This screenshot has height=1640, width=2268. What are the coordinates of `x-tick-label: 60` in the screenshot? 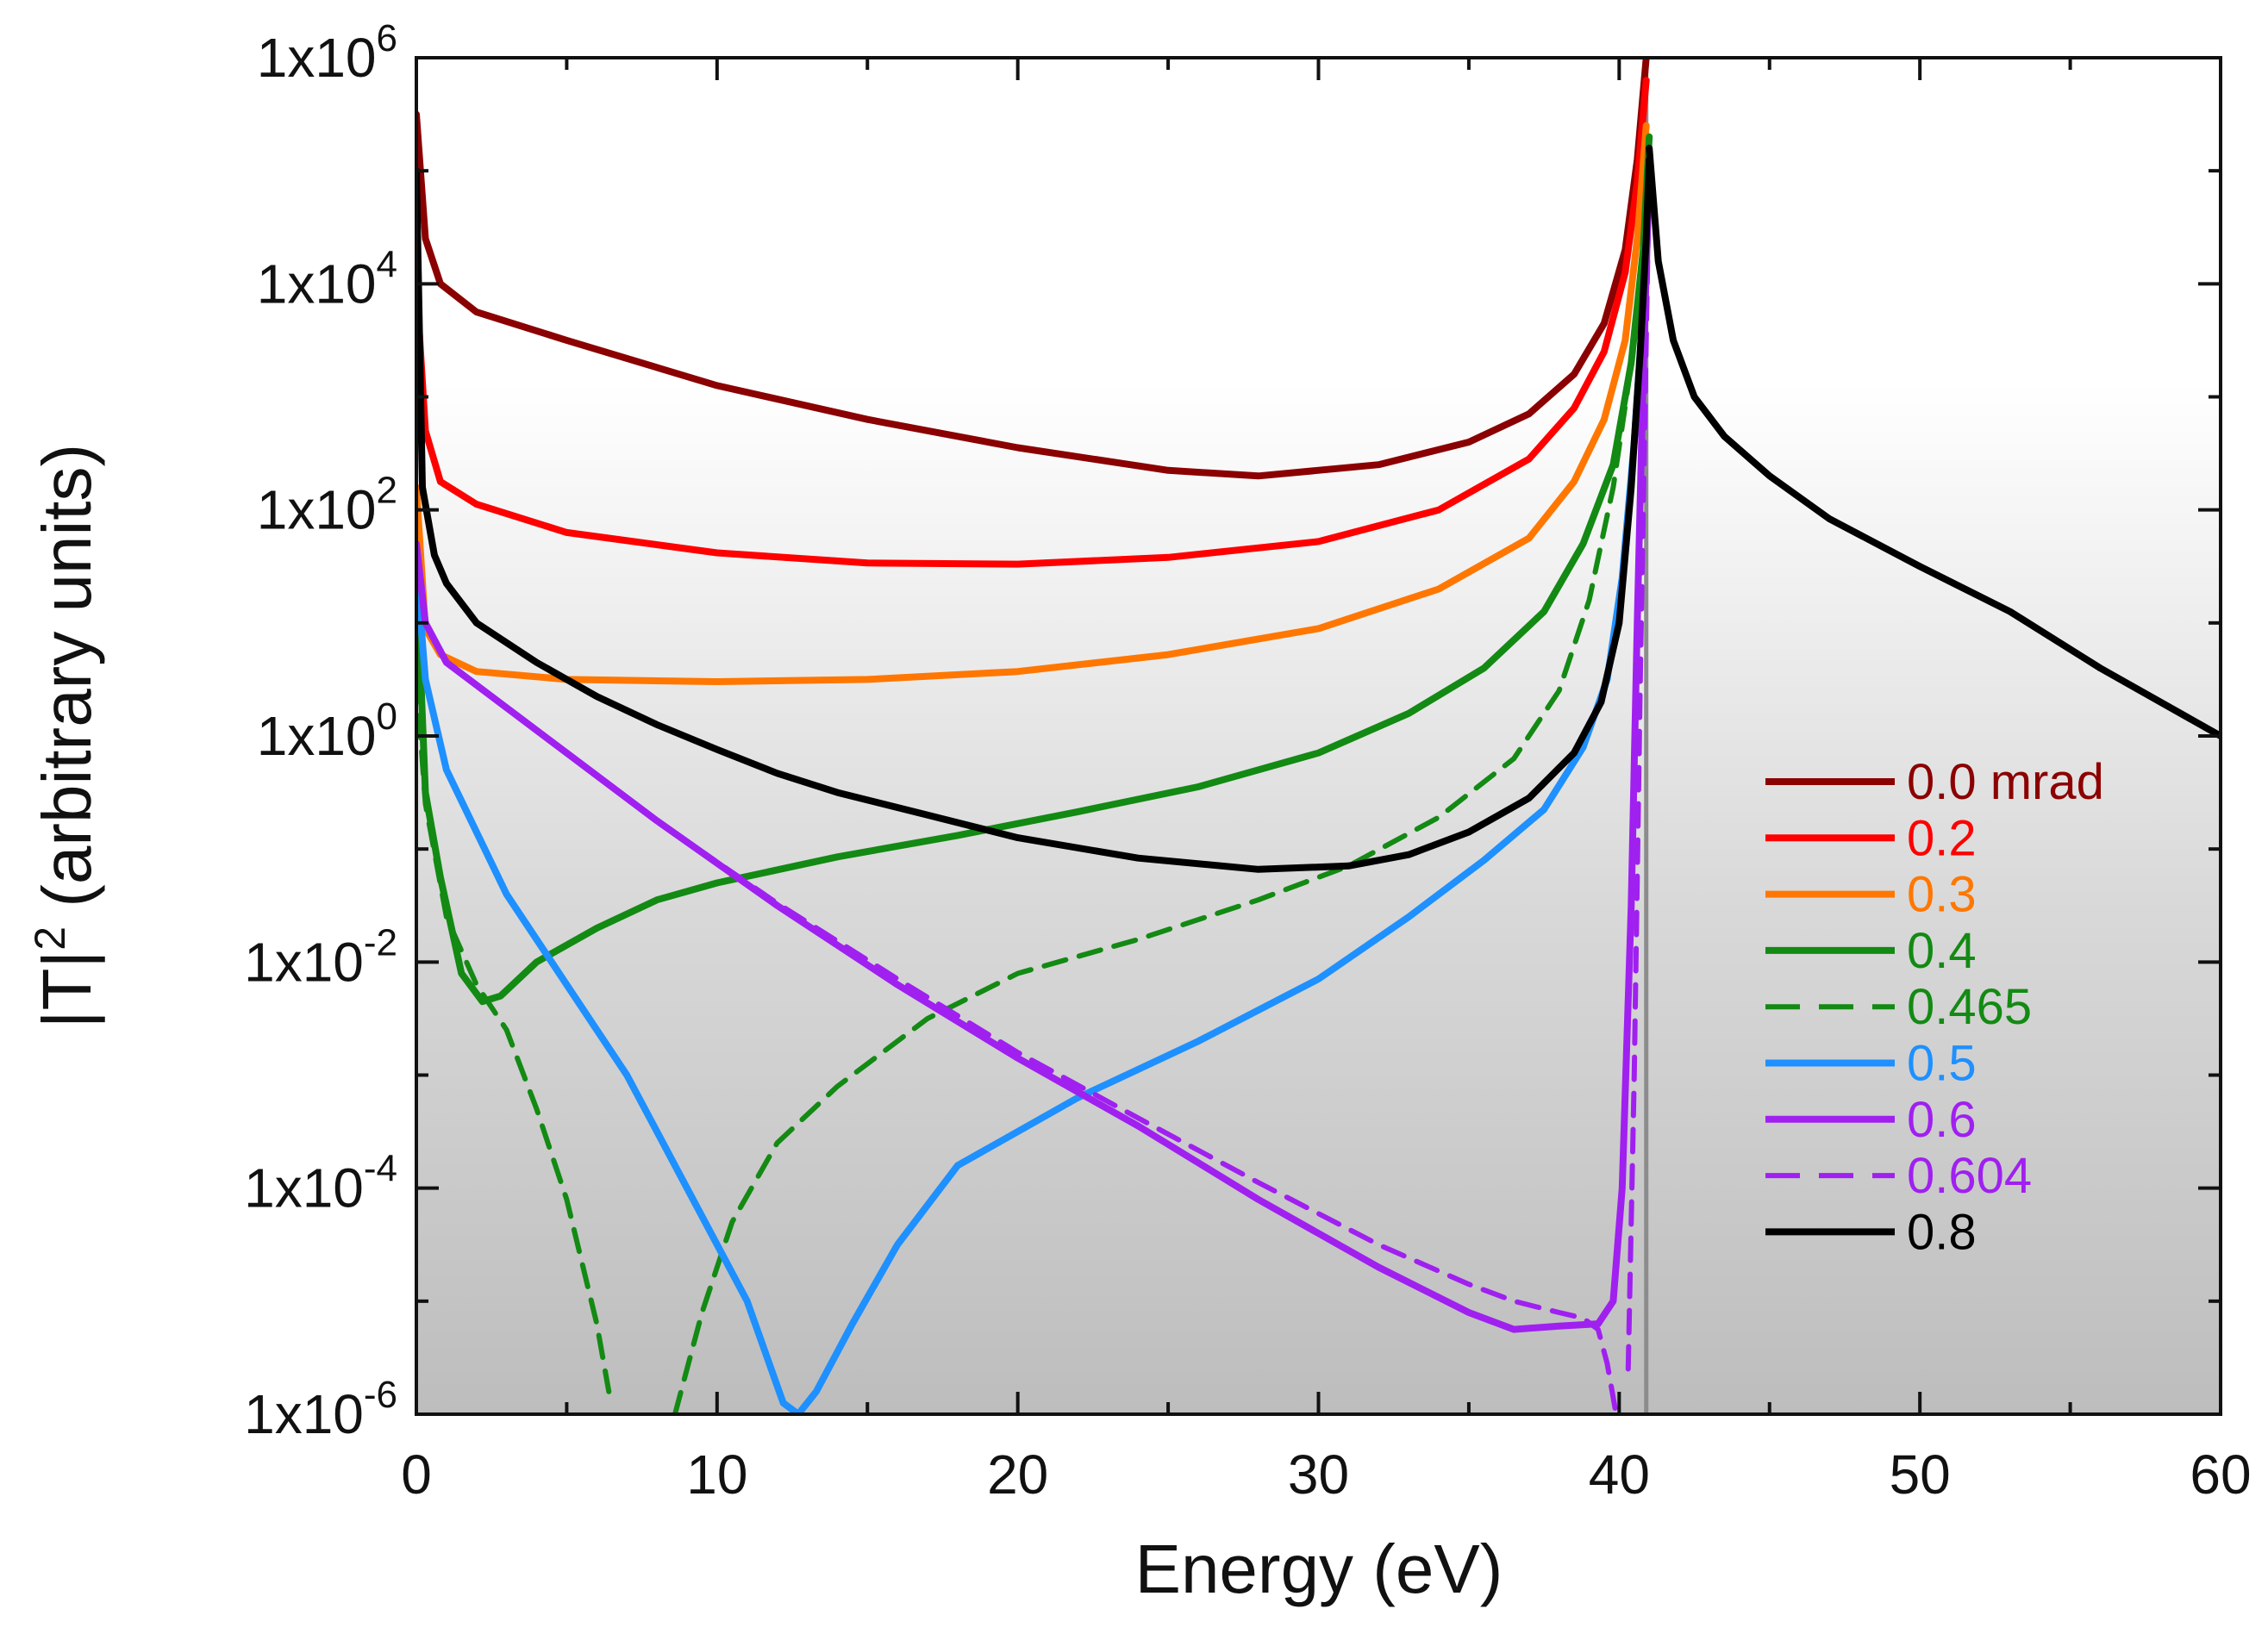 It's located at (2220, 1475).